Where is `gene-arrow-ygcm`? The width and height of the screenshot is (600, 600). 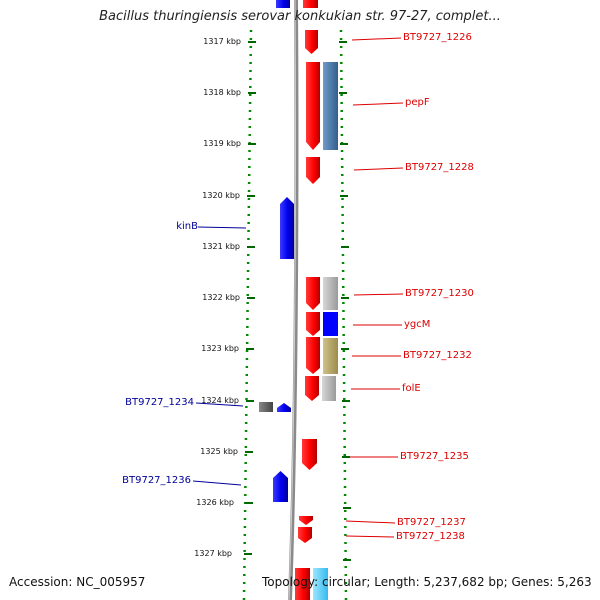
gene-arrow-ygcm is located at coordinates (313, 324).